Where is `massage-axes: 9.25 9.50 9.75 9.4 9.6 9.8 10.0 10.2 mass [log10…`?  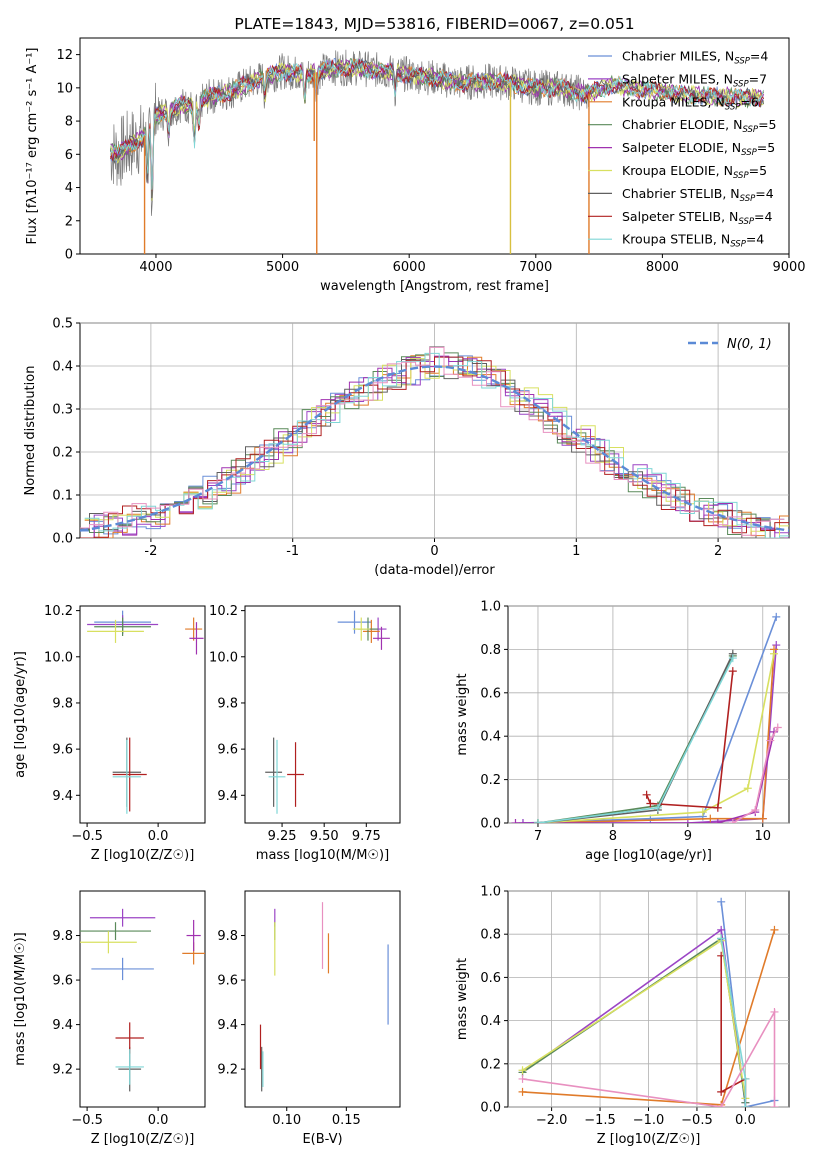
massage-axes: 9.25 9.50 9.75 9.4 9.6 9.8 10.0 10.2 mass [log10… is located at coordinates (305, 733).